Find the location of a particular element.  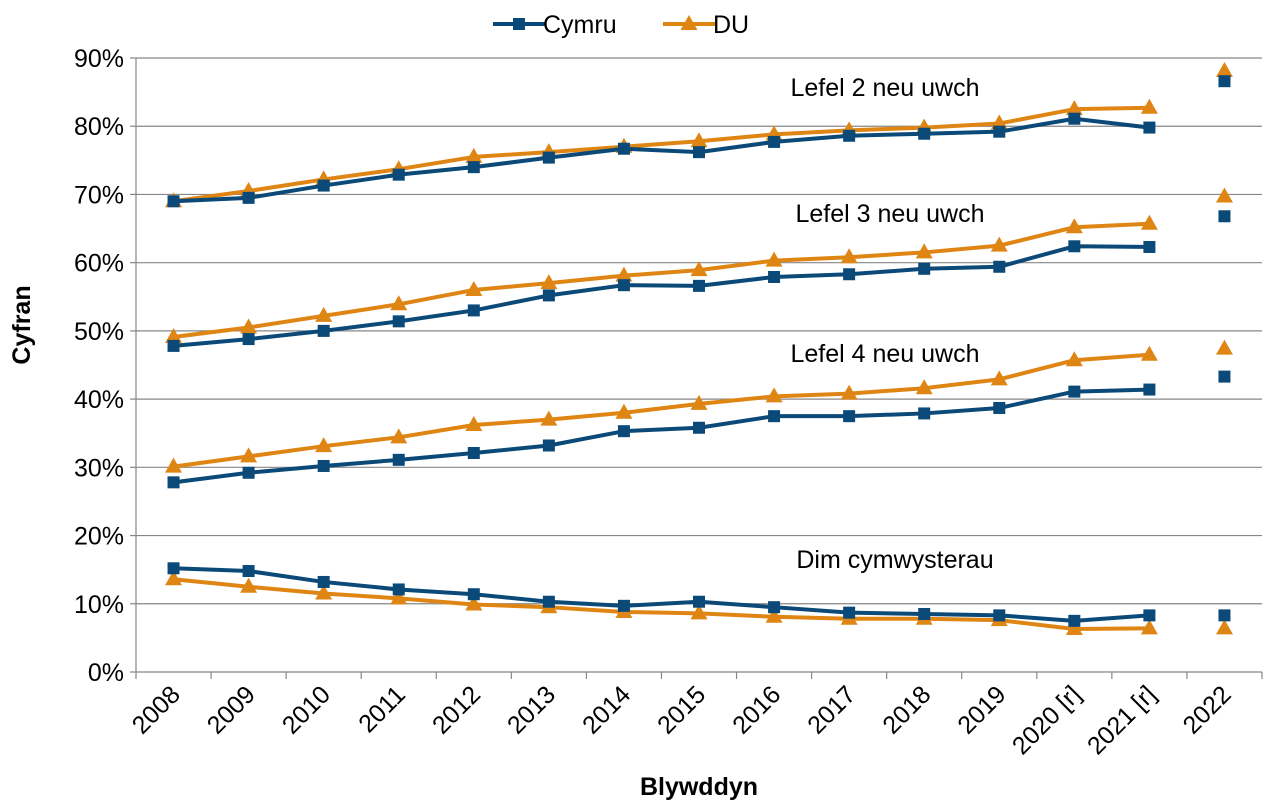

series-du is located at coordinates (699, 406).